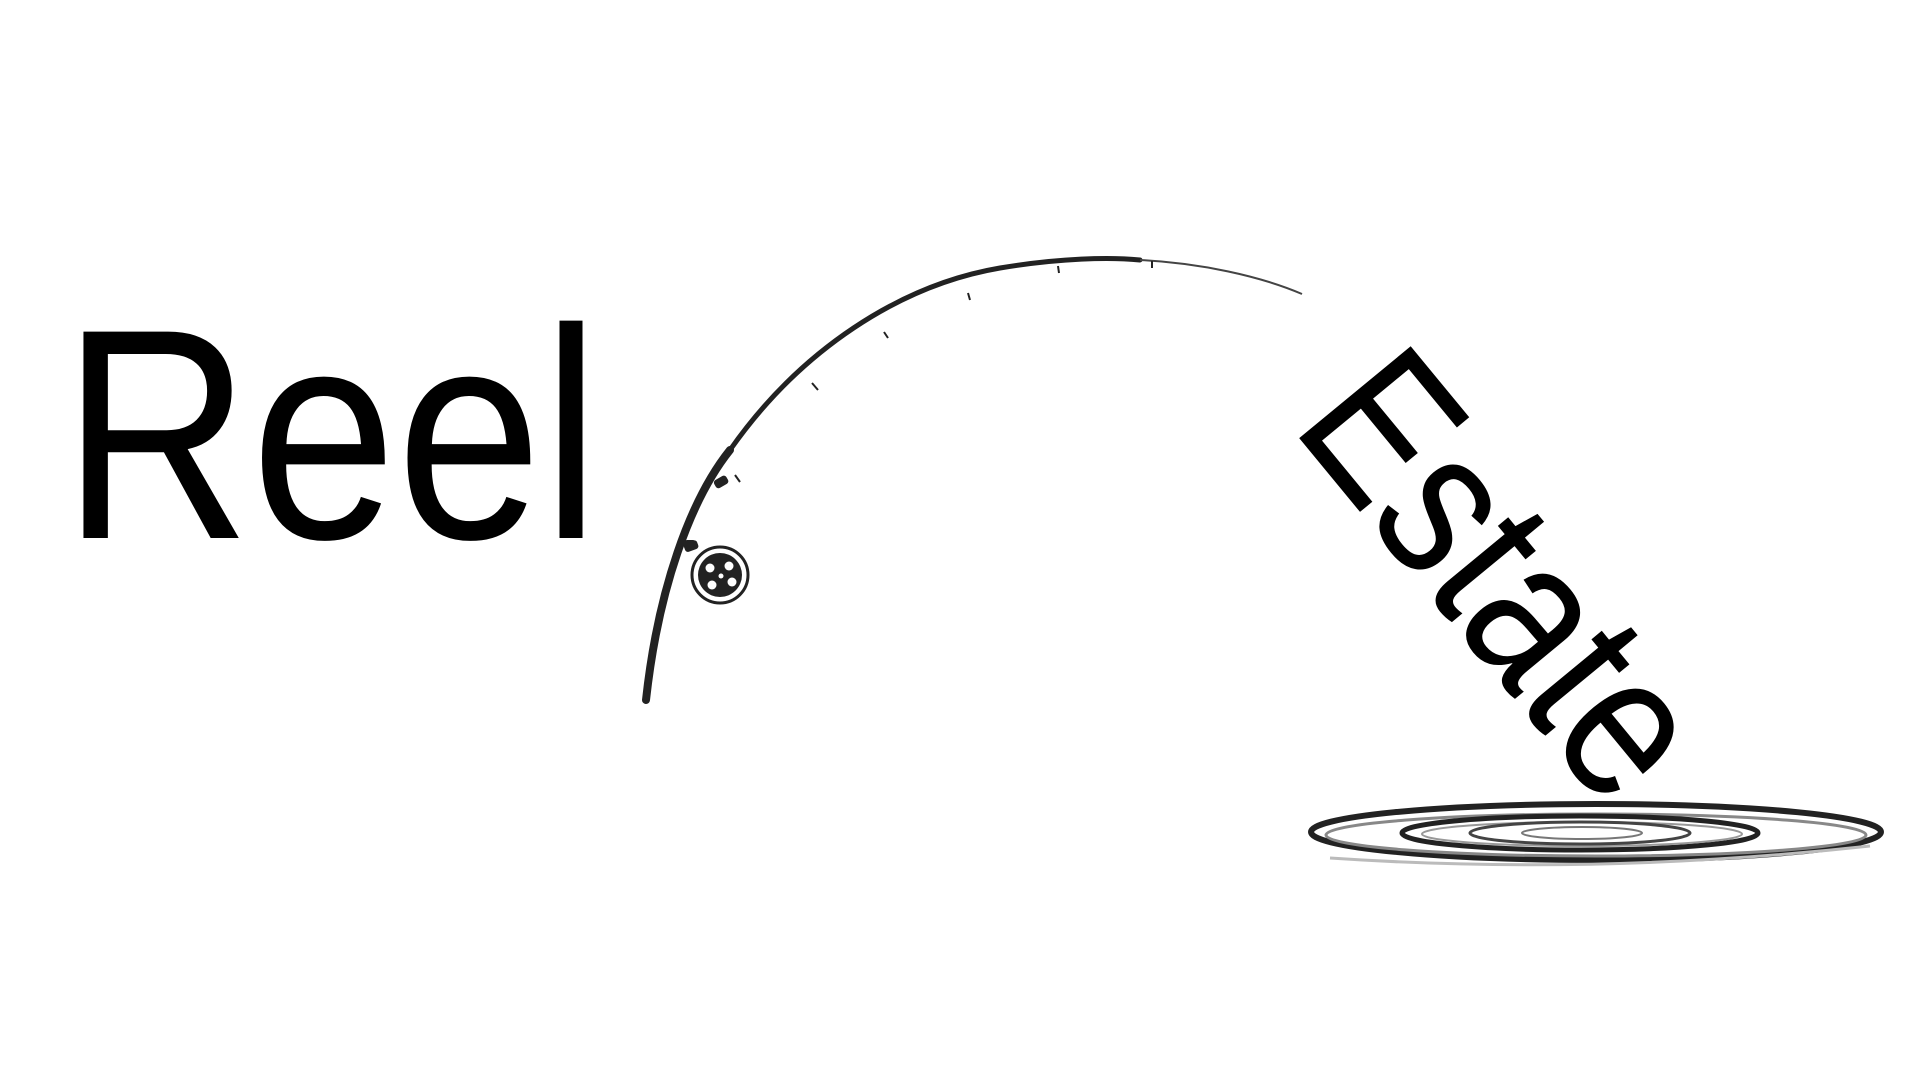  What do you see at coordinates (935, 354) in the screenshot?
I see `rod-mid` at bounding box center [935, 354].